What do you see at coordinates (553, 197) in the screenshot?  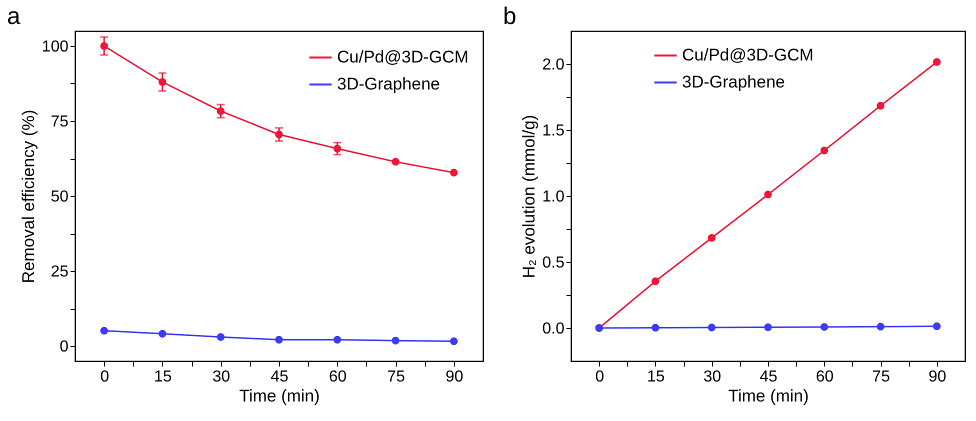 I see `y-tick-label: 1.0` at bounding box center [553, 197].